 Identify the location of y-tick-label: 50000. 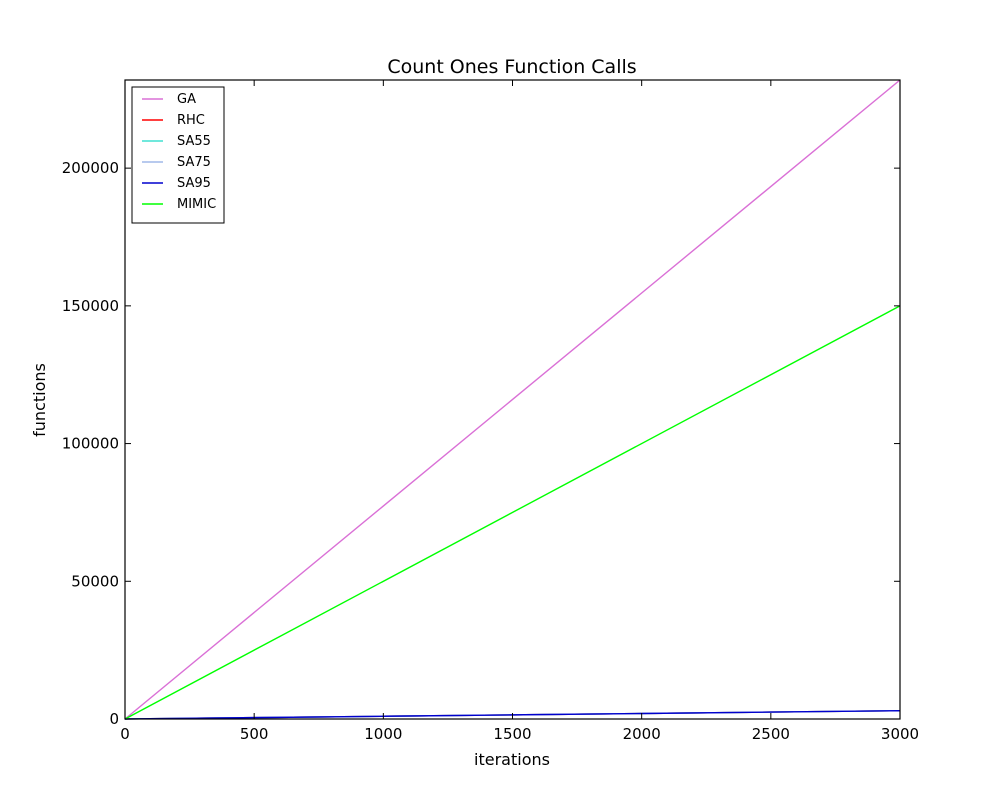
(95, 581).